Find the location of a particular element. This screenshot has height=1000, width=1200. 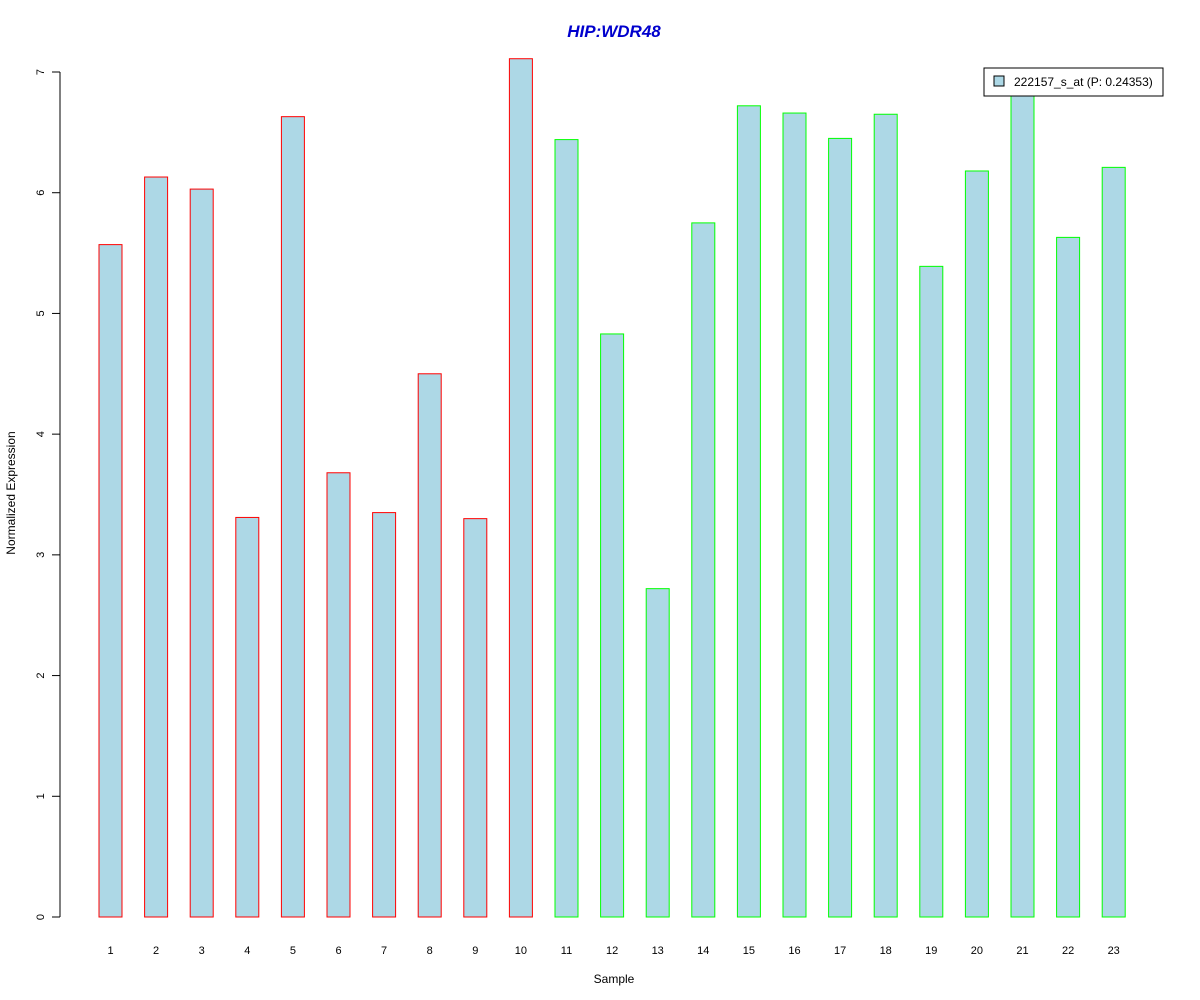

x-tick-label: 2 is located at coordinates (156, 951).